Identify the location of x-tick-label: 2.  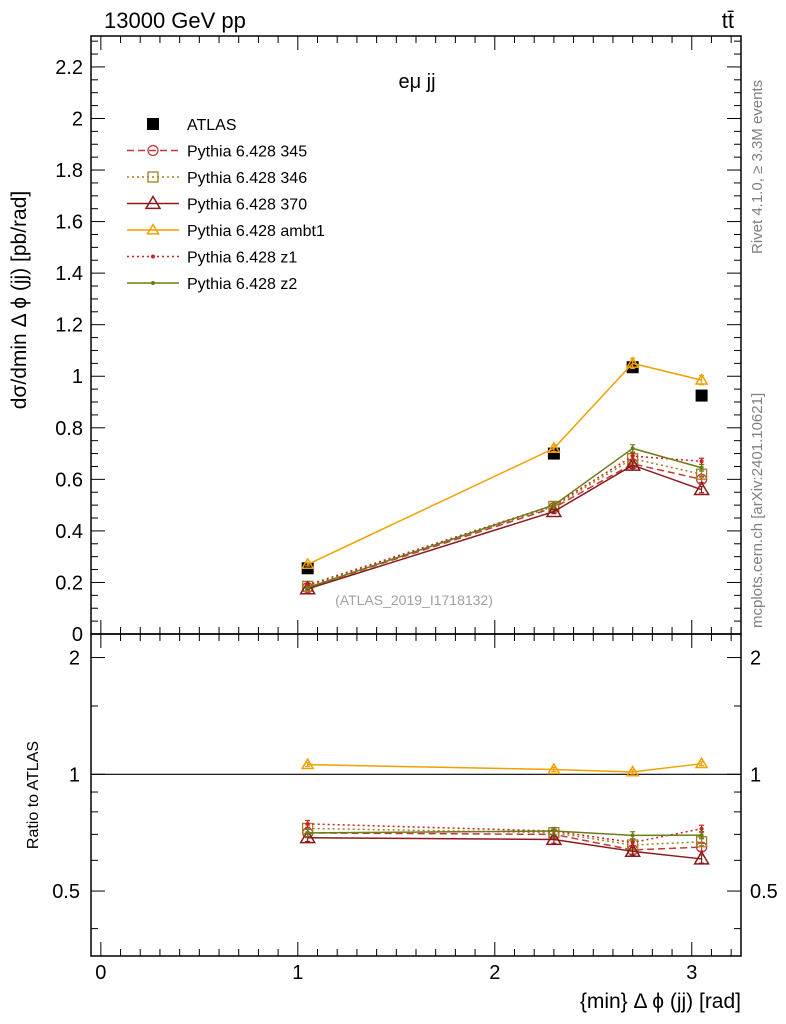
(494, 973).